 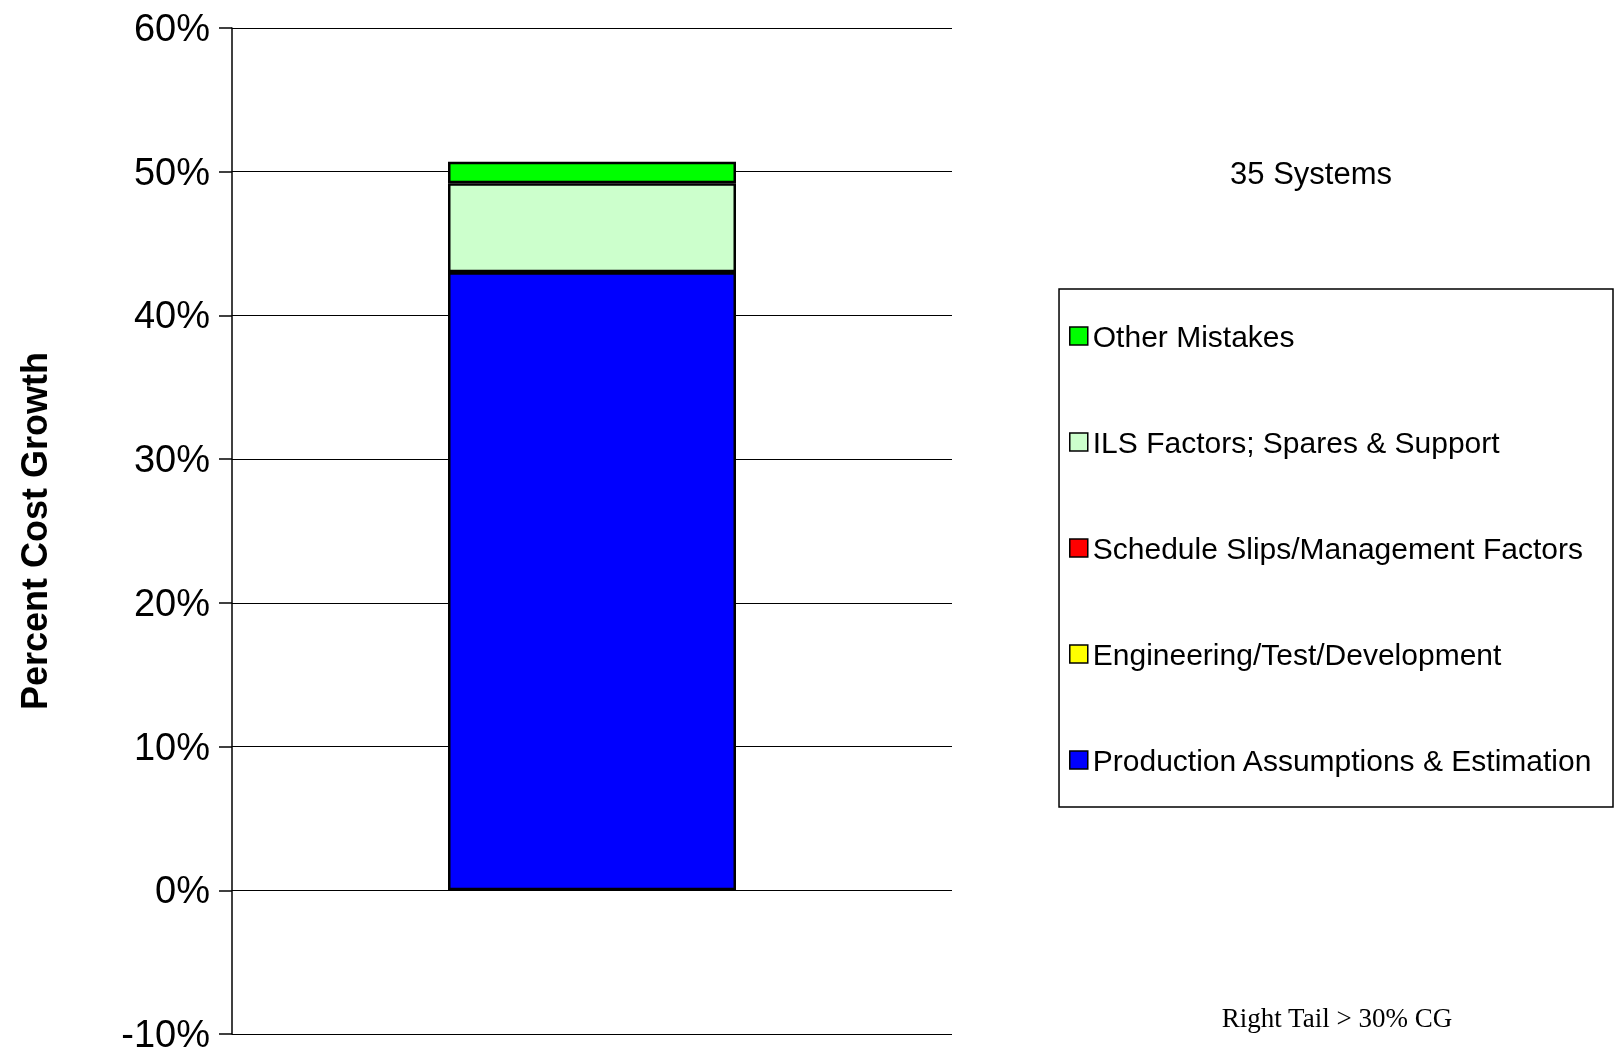 What do you see at coordinates (182, 890) in the screenshot?
I see `y-tick-label: 0%` at bounding box center [182, 890].